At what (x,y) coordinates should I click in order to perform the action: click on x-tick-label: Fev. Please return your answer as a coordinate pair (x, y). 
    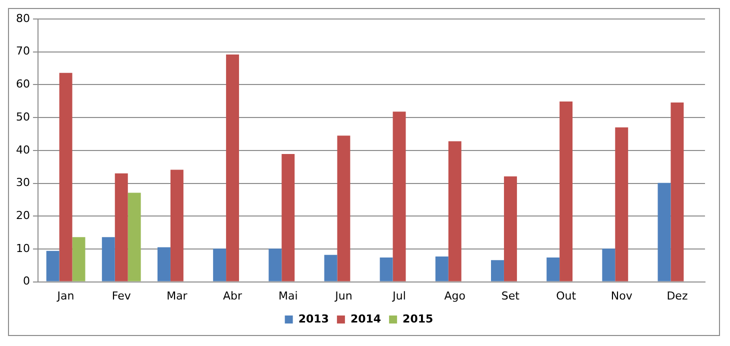
    Looking at the image, I should click on (122, 295).